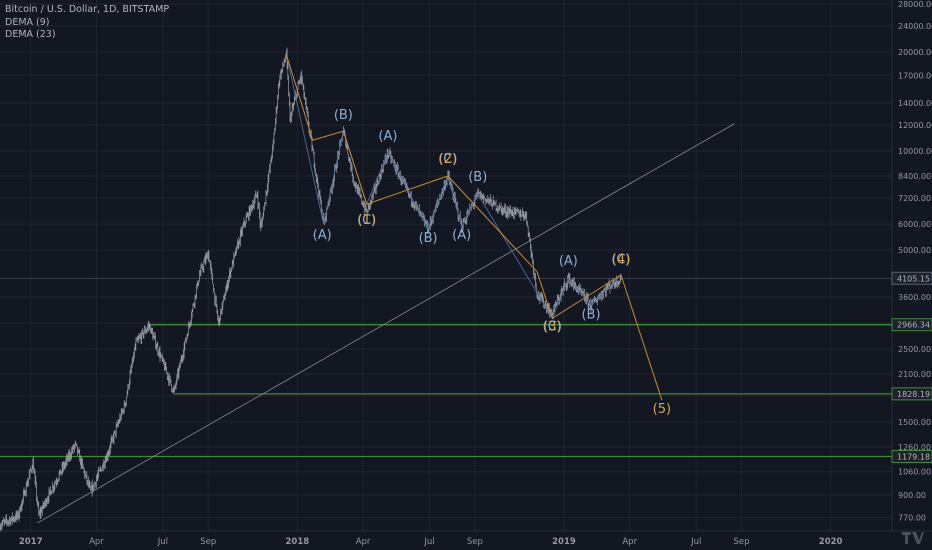  What do you see at coordinates (915, 52) in the screenshot?
I see `price-tick-label: 20000.00` at bounding box center [915, 52].